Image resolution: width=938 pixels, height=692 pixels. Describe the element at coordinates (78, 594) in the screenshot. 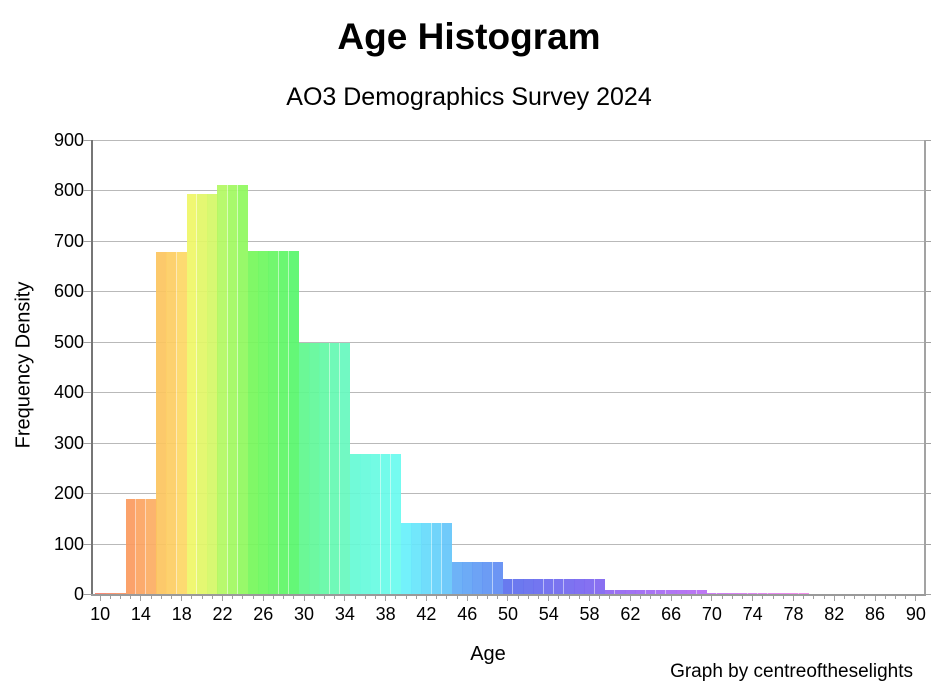

I see `y-tick-label: 0` at that location.